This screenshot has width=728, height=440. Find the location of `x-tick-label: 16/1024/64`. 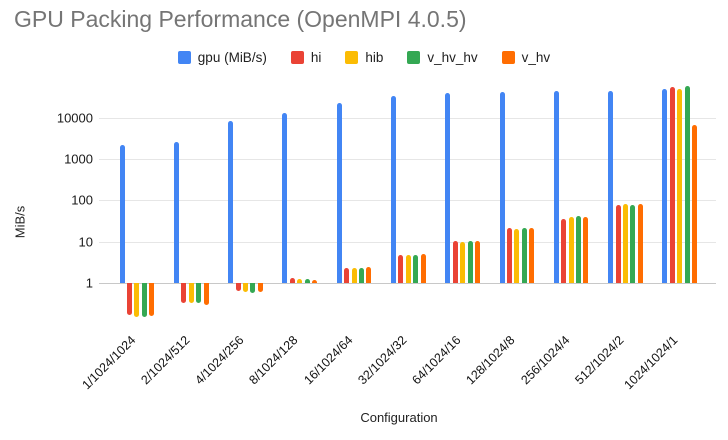

x-tick-label: 16/1024/64 is located at coordinates (328, 360).